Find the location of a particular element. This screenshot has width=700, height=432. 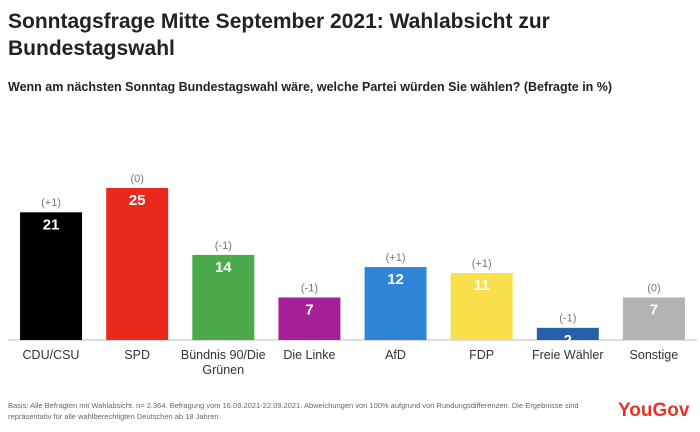

x-tick-label: SPD is located at coordinates (137, 355).